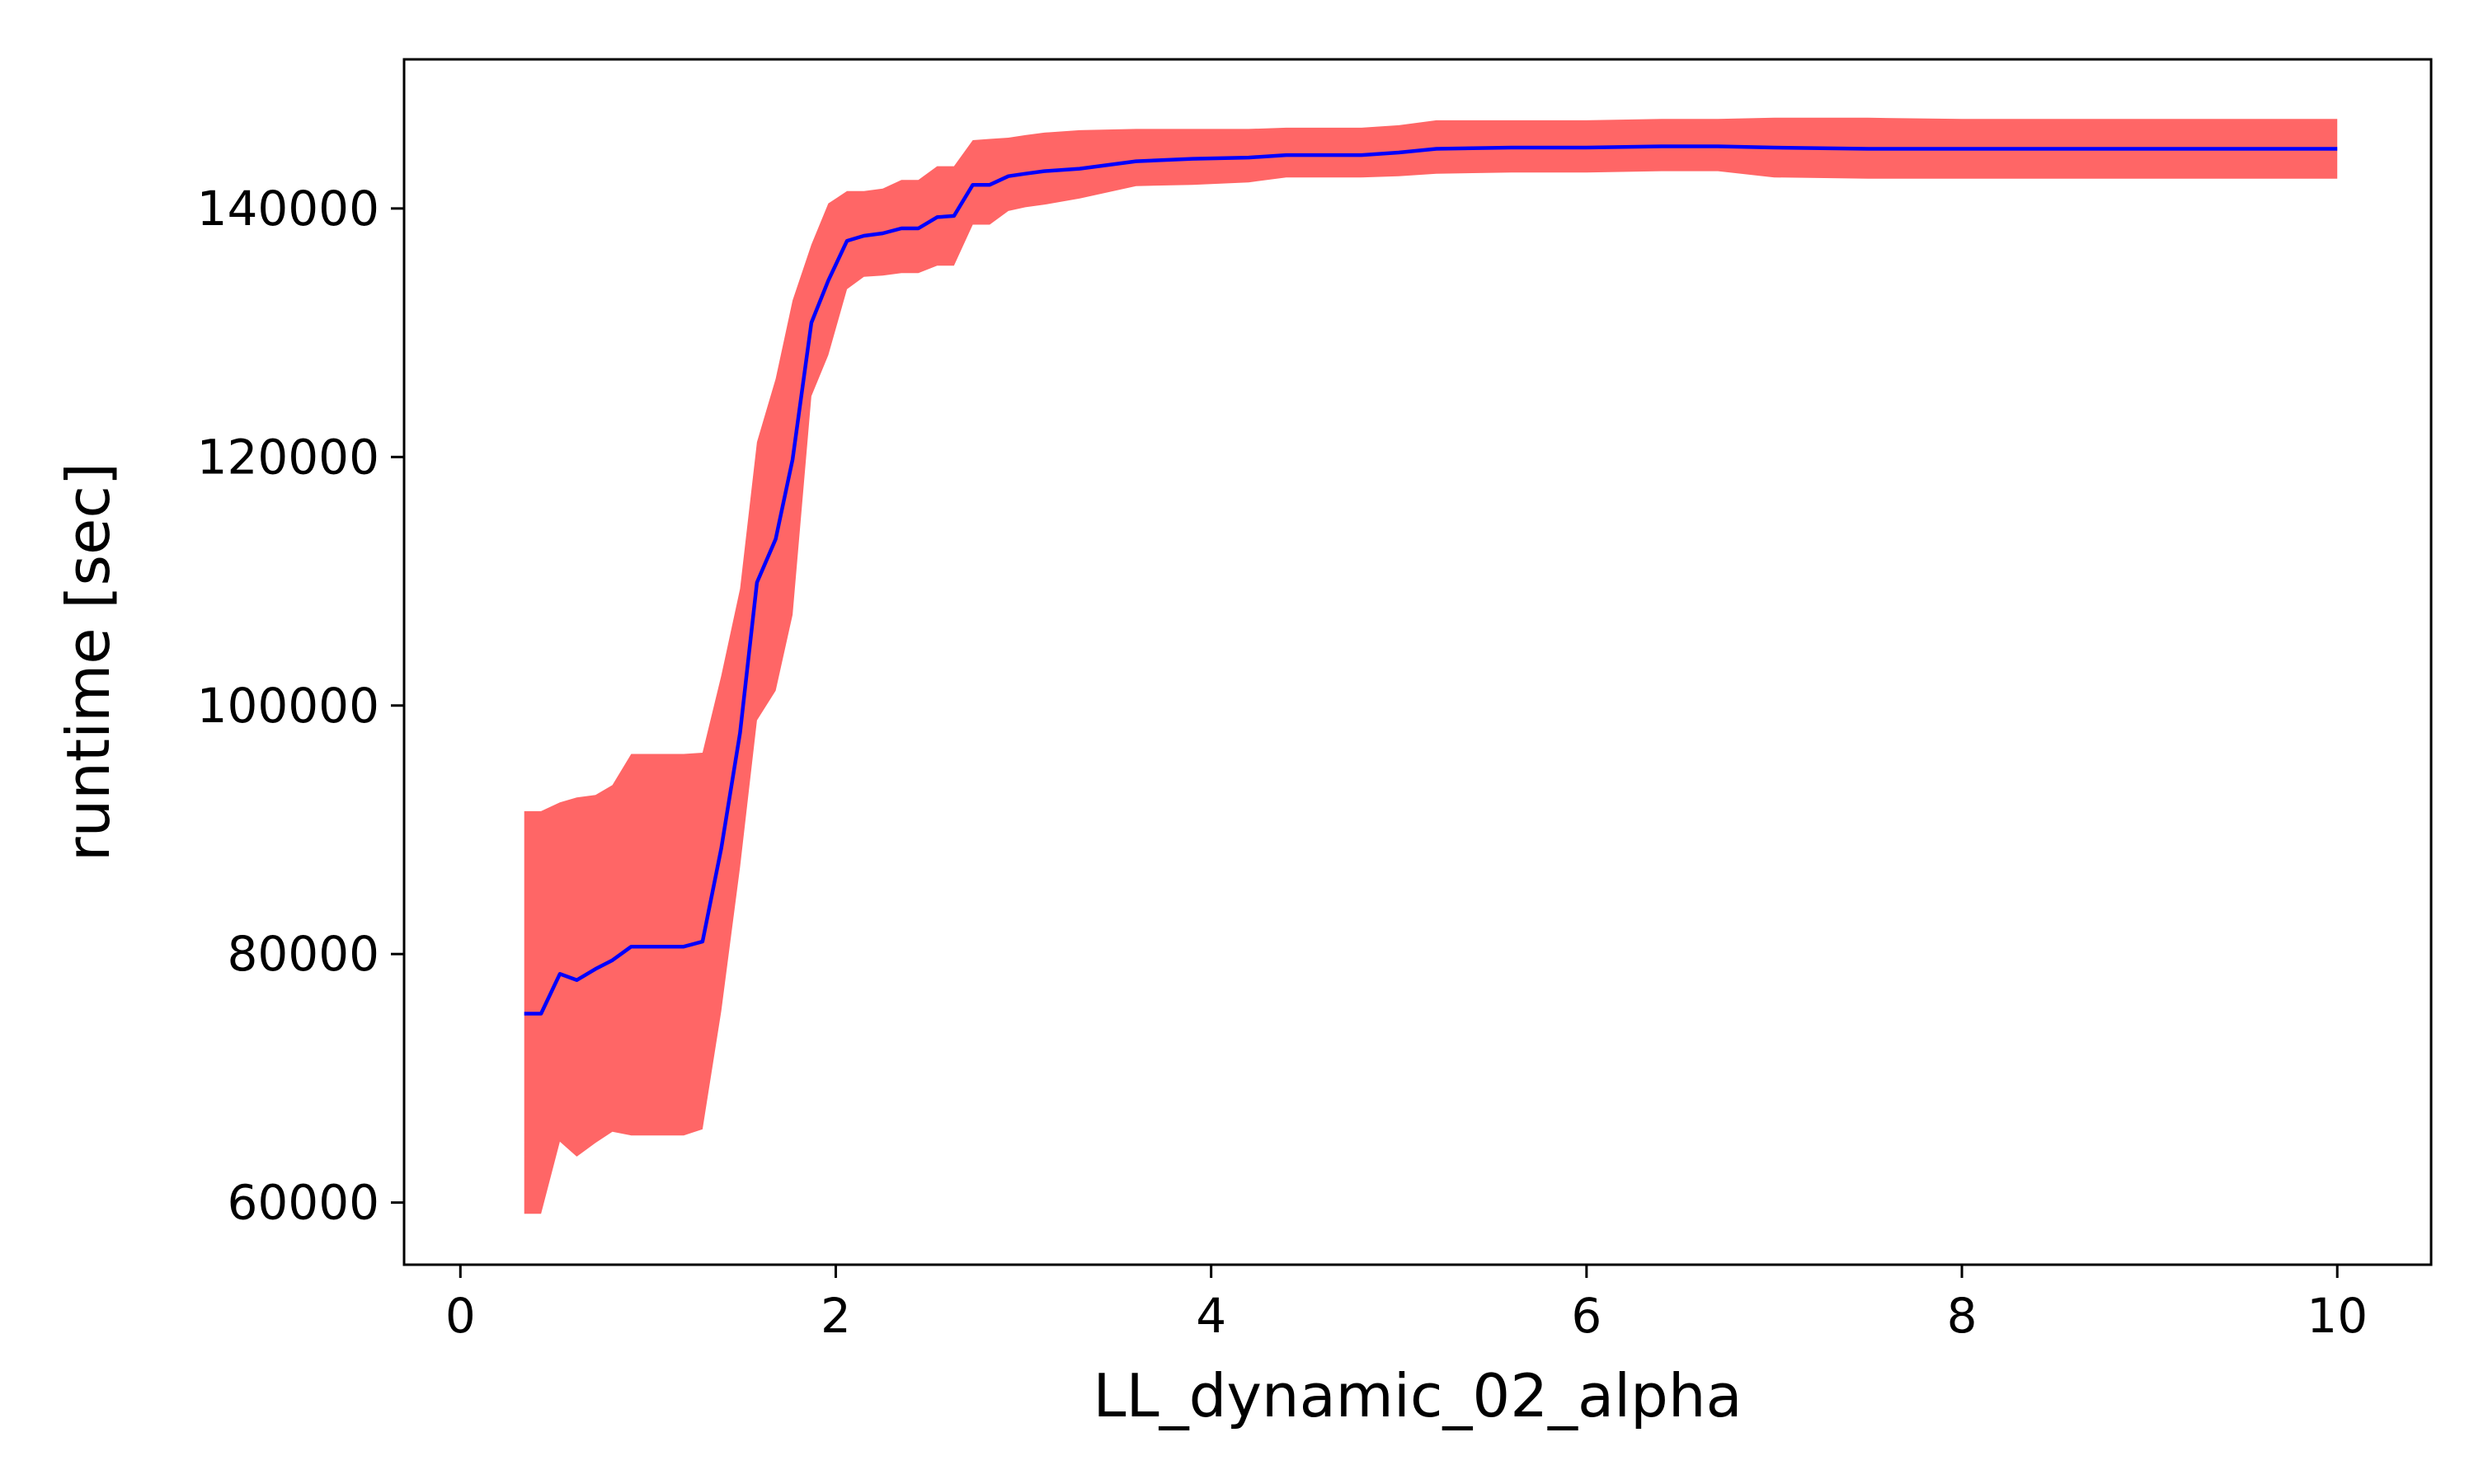 The width and height of the screenshot is (2474, 1484). What do you see at coordinates (1586, 1316) in the screenshot?
I see `x-tick-label: 6` at bounding box center [1586, 1316].